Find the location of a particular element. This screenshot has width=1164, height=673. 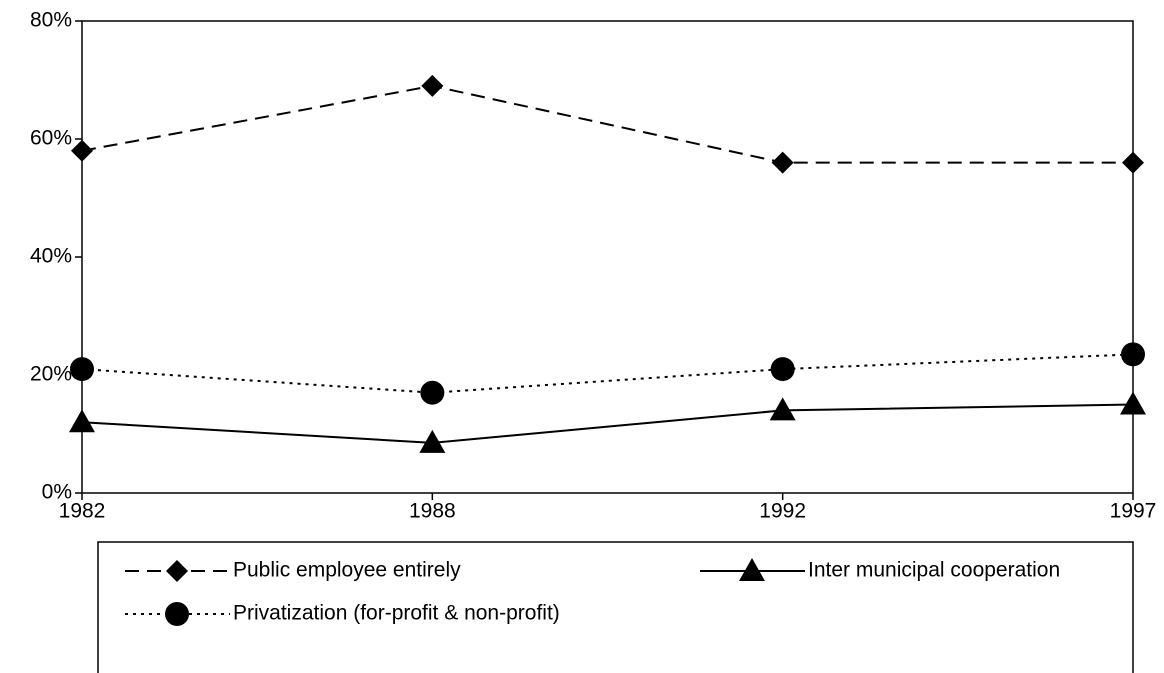

y-tick-label: 40% is located at coordinates (51, 256).